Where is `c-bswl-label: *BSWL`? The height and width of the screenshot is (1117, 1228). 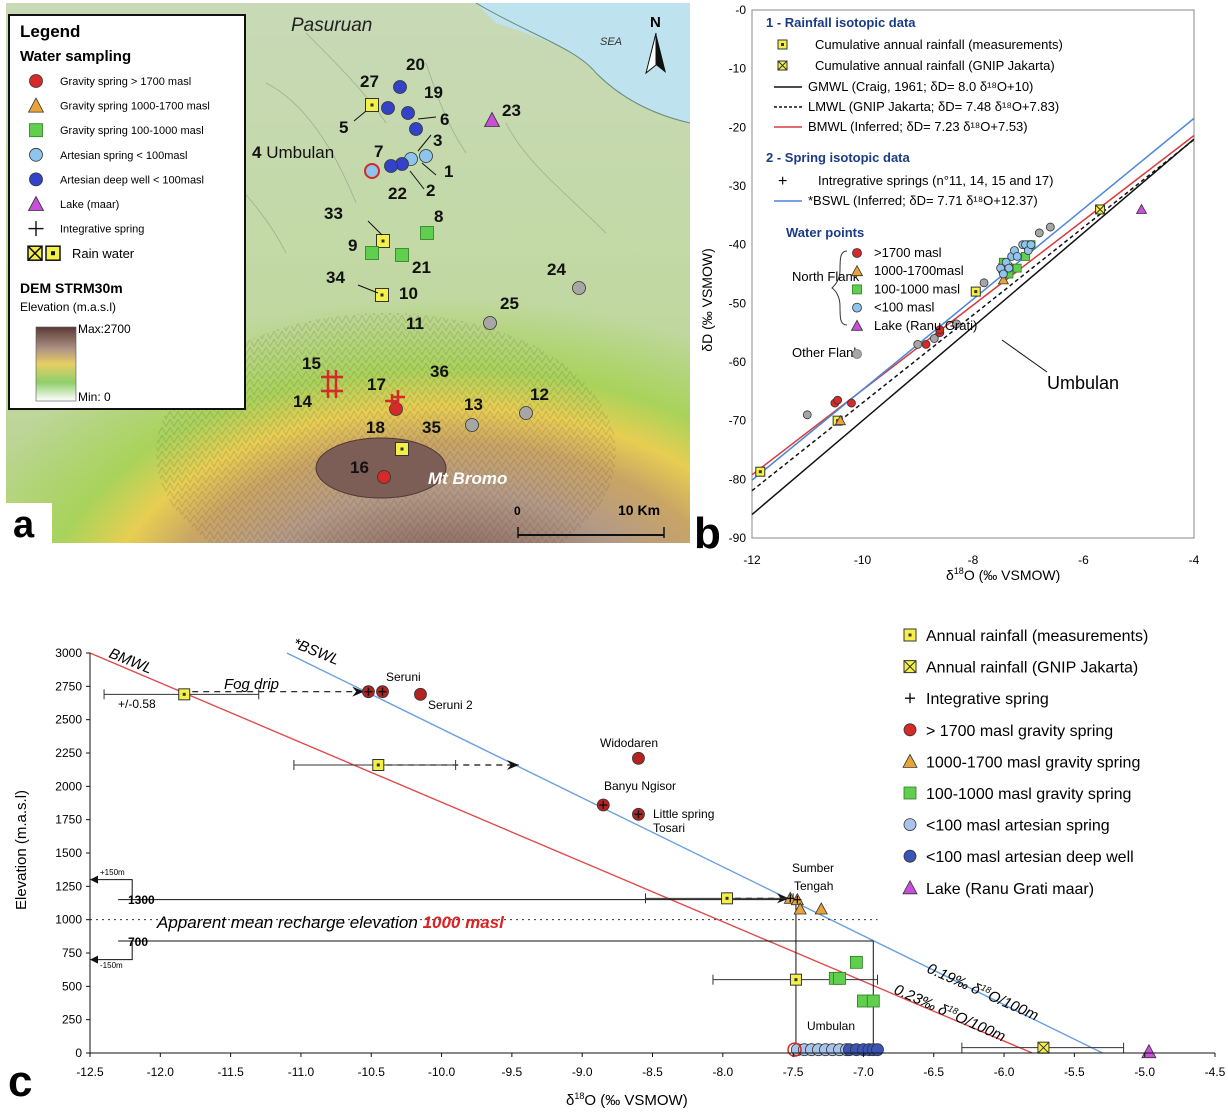
c-bswl-label: *BSWL is located at coordinates (316, 652).